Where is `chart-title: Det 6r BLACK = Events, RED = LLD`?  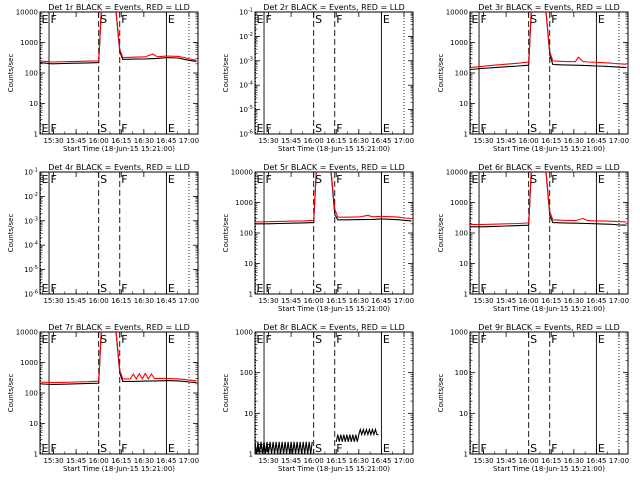 chart-title: Det 6r BLACK = Events, RED = LLD is located at coordinates (549, 167).